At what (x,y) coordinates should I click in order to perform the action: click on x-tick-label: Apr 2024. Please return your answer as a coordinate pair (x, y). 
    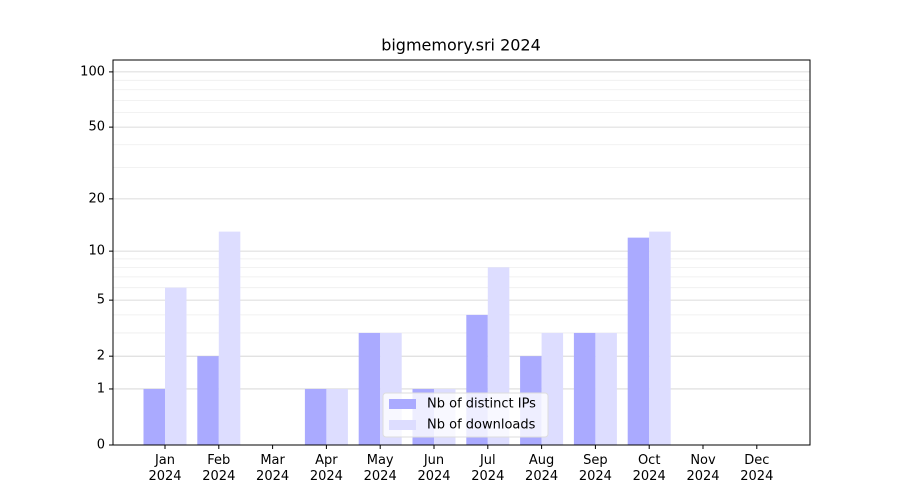
    Looking at the image, I should click on (326, 468).